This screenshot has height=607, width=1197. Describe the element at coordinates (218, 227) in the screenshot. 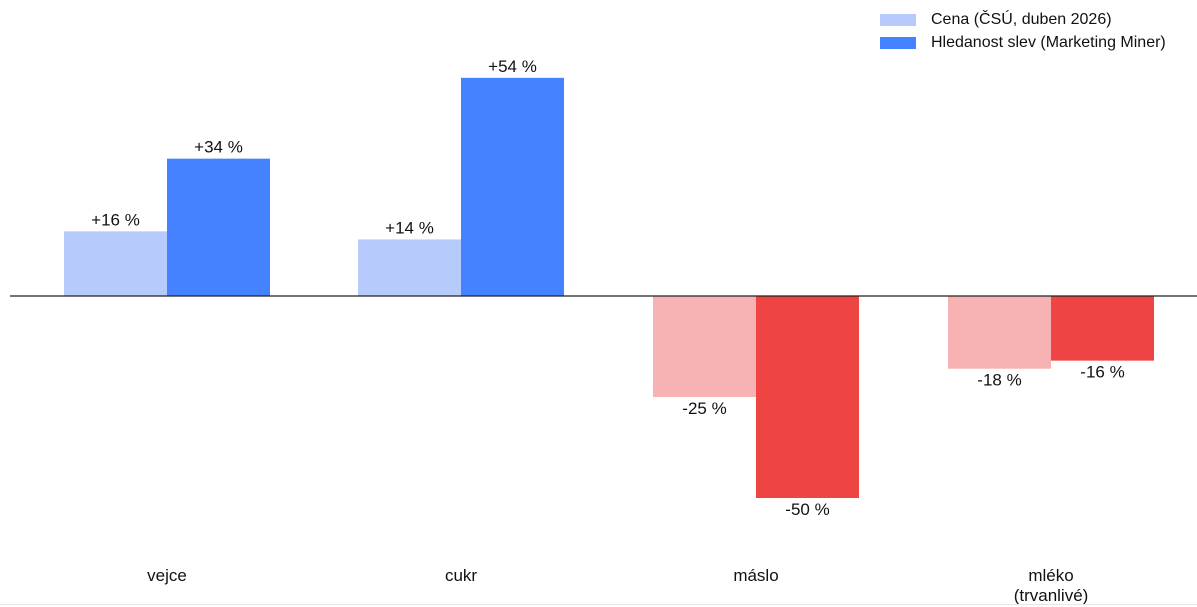

I see `bar-s1-c0` at that location.